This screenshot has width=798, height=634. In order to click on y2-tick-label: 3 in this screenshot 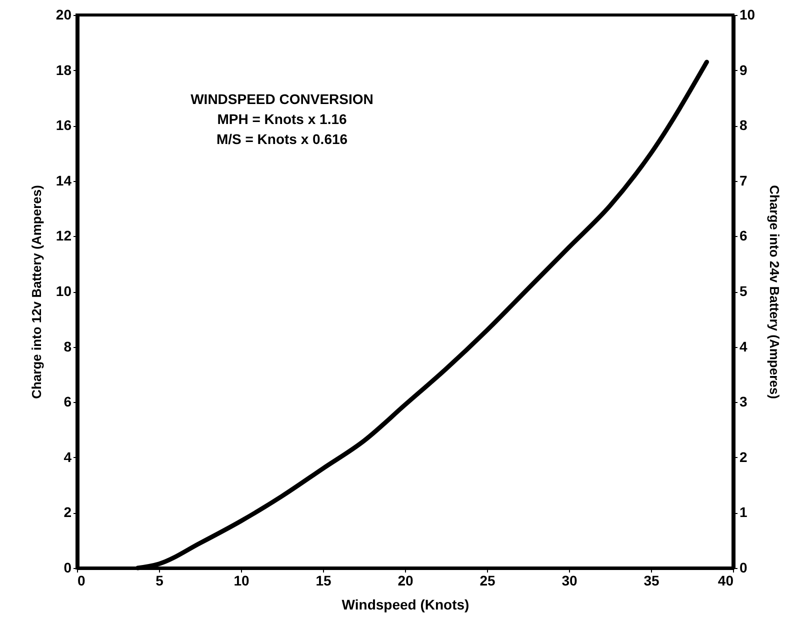, I will do `click(744, 402)`.